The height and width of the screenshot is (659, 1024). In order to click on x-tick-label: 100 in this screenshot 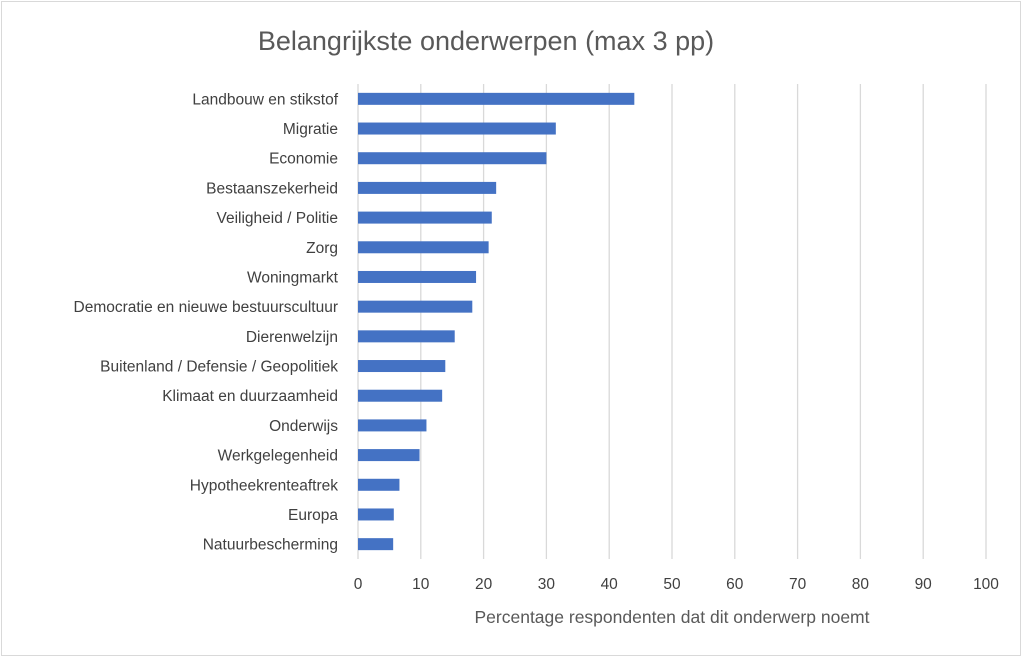, I will do `click(986, 584)`.